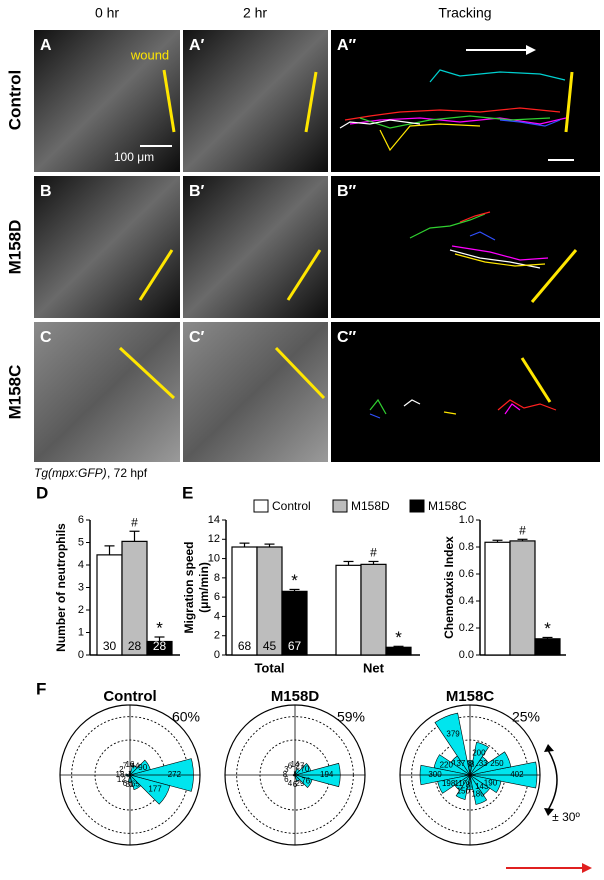 This screenshot has height=880, width=604. Describe the element at coordinates (566, 817) in the screenshot. I see `annotation: ± 30º` at that location.